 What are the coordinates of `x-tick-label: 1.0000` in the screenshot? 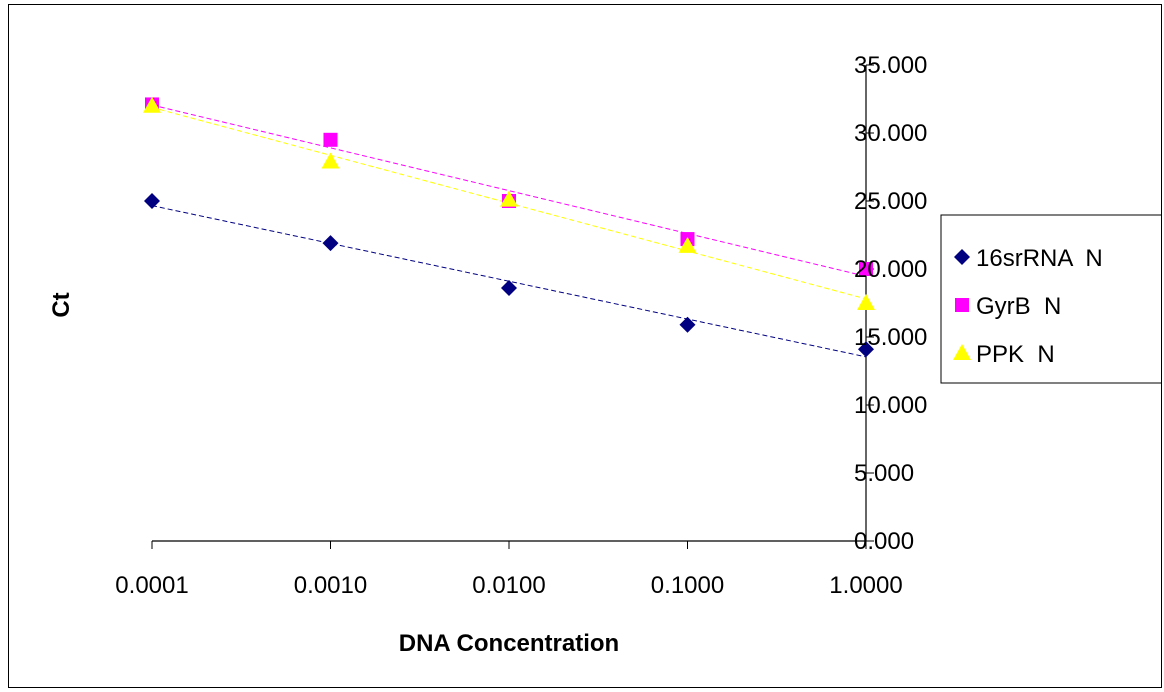 It's located at (865, 585).